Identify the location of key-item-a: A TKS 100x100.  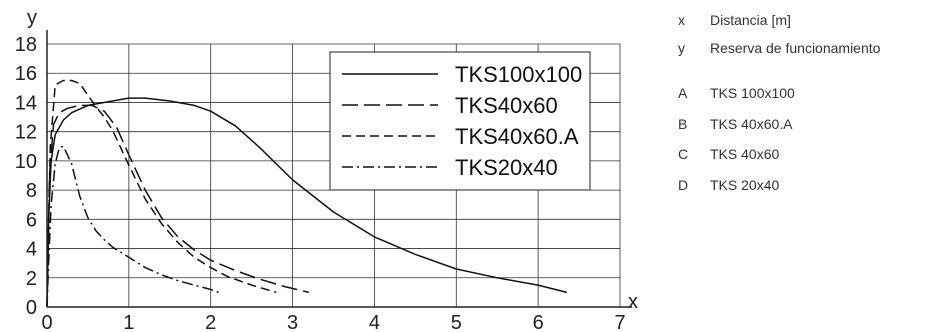
(736, 93).